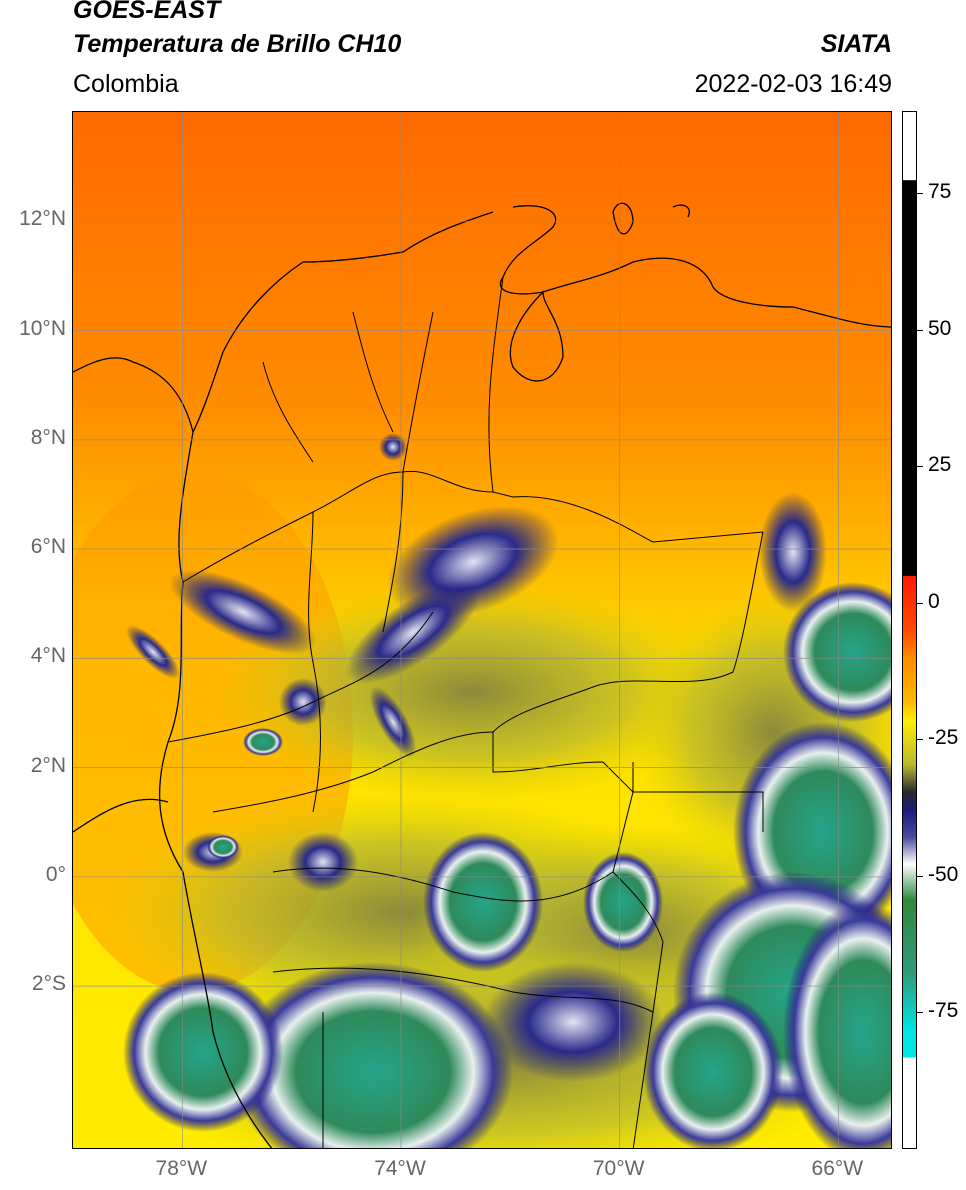 The width and height of the screenshot is (966, 1190). I want to click on temperature-colorbar, so click(909, 630).